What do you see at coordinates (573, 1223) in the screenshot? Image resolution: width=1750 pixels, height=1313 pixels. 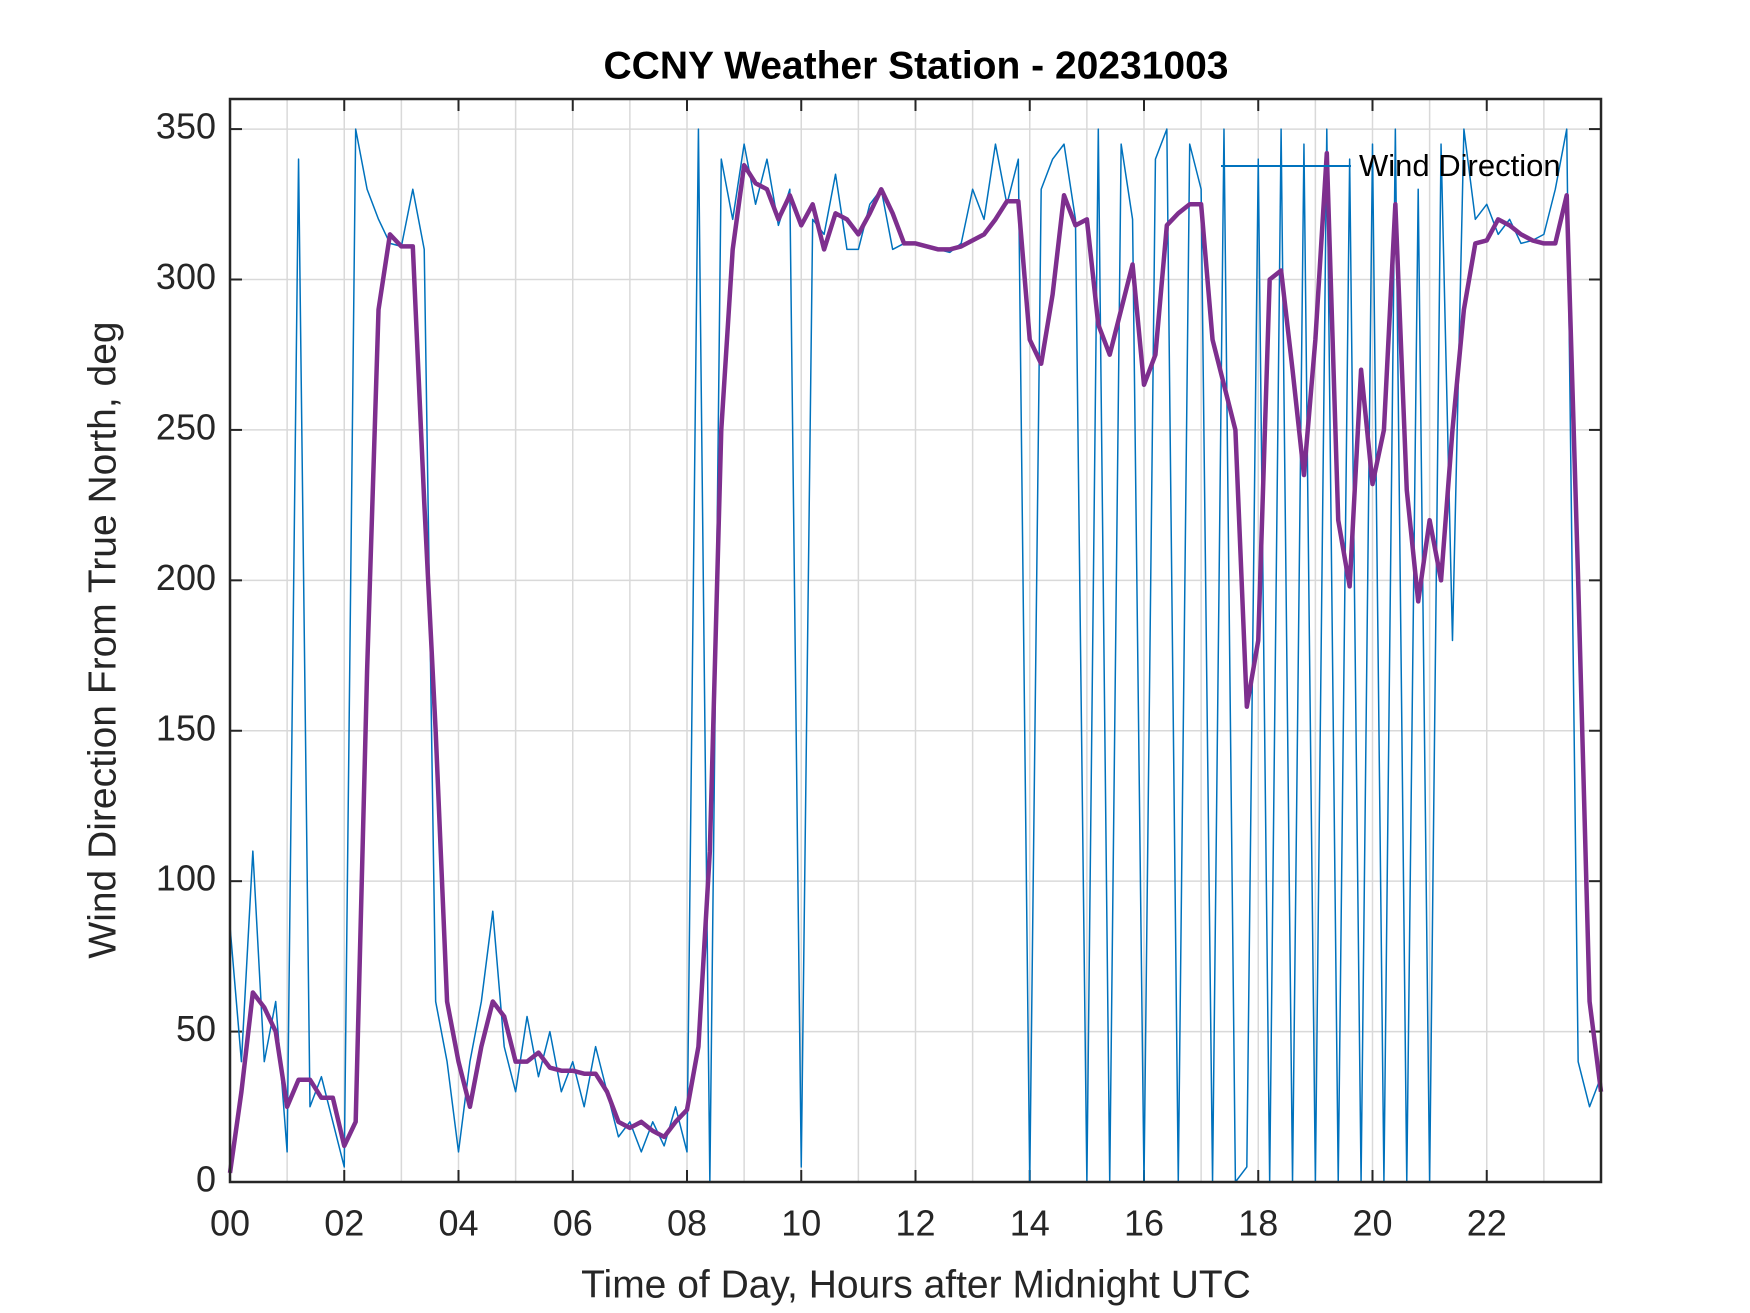 I see `x-tick-label: 06` at bounding box center [573, 1223].